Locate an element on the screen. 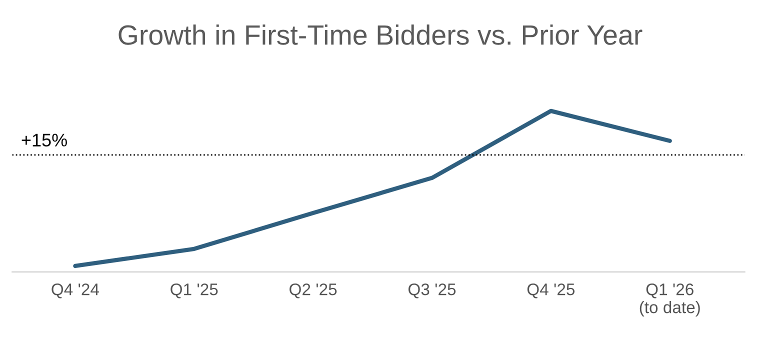 The height and width of the screenshot is (350, 760). annotation: +15% is located at coordinates (44, 140).